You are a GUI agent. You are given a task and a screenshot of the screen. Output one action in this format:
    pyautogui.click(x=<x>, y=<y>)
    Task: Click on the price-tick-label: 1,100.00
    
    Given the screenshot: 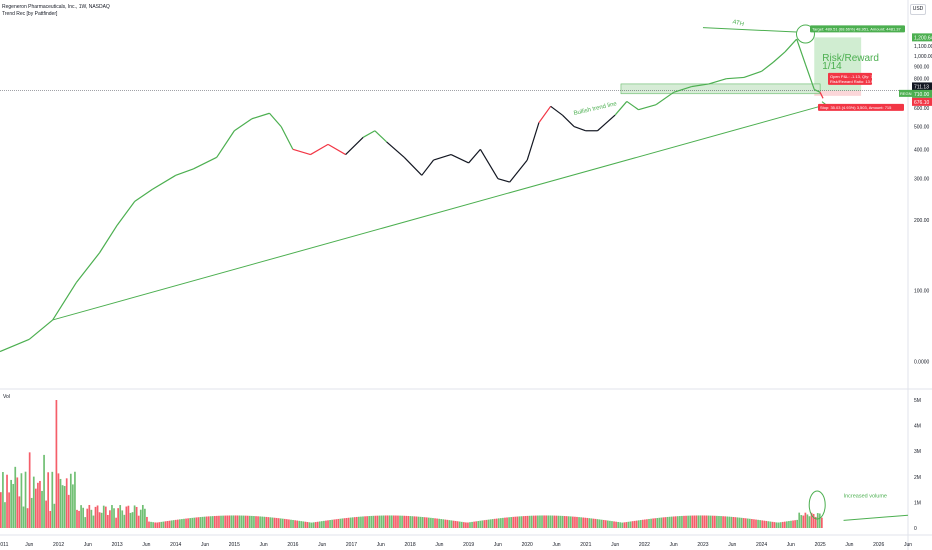 What is the action you would take?
    pyautogui.click(x=923, y=47)
    